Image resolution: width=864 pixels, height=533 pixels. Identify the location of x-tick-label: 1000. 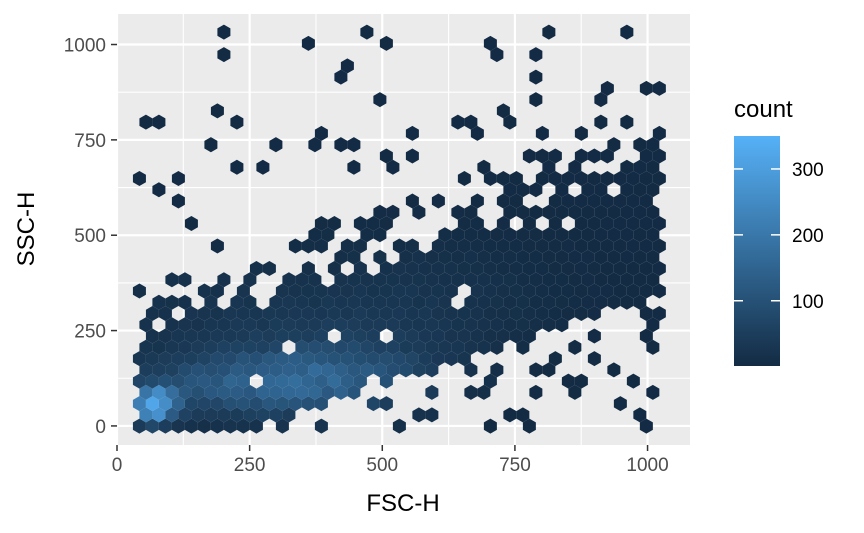
(647, 465).